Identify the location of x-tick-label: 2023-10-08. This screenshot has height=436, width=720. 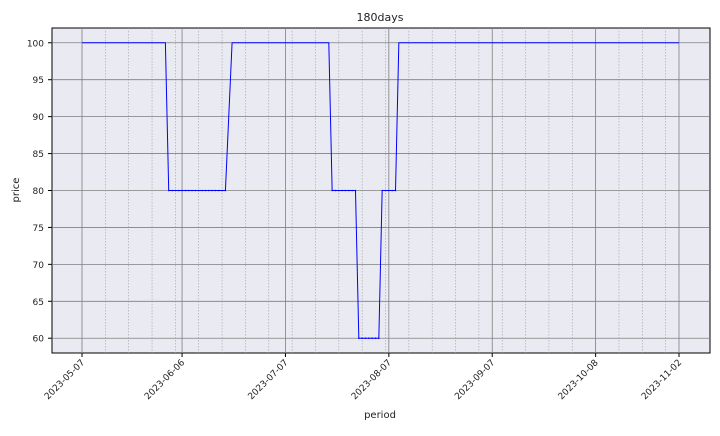
(579, 380).